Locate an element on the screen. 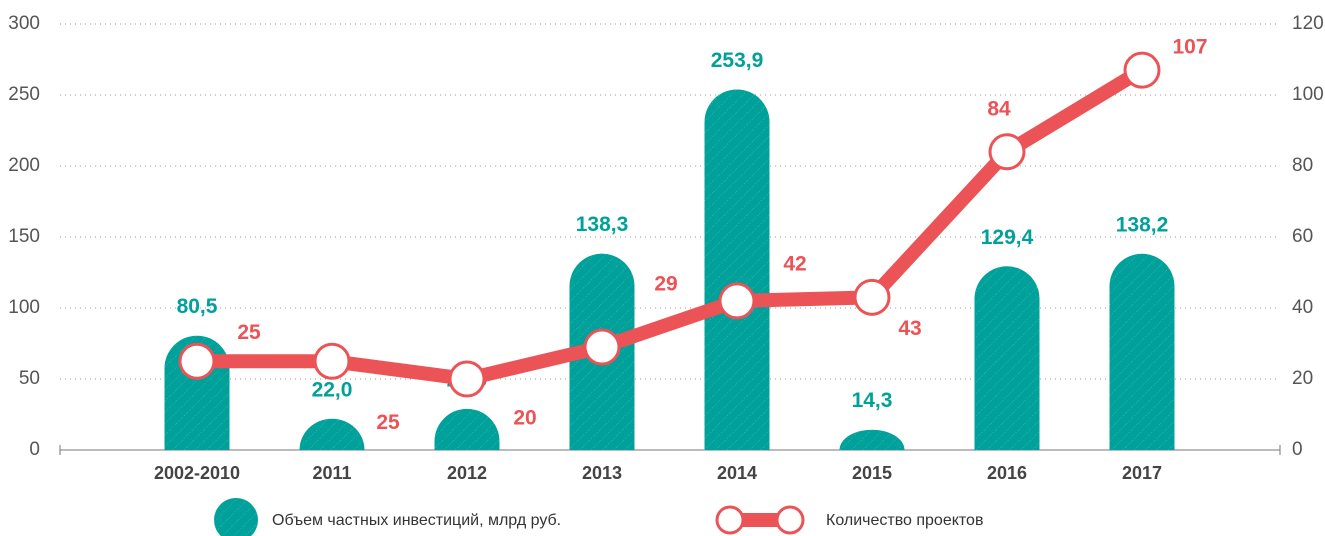  bar-value-label: 14,3 is located at coordinates (872, 400).